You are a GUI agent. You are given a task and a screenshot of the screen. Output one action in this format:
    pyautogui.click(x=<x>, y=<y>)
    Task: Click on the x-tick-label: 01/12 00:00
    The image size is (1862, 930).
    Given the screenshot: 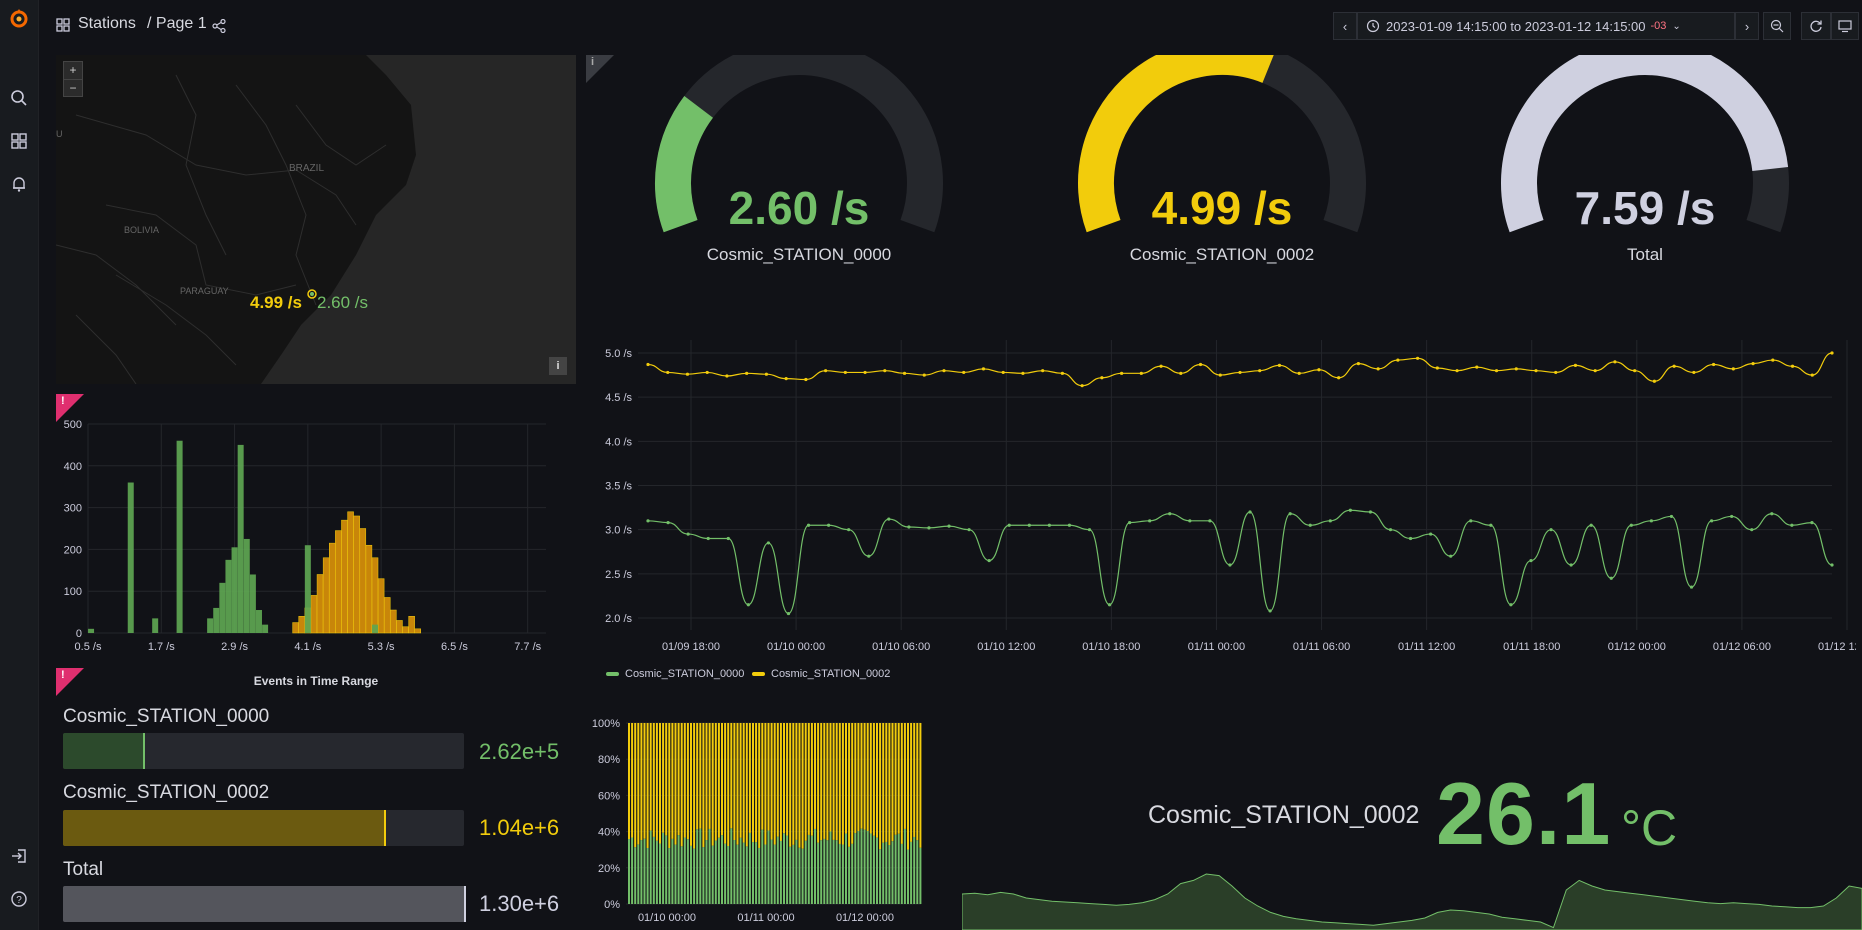 What is the action you would take?
    pyautogui.click(x=1637, y=647)
    